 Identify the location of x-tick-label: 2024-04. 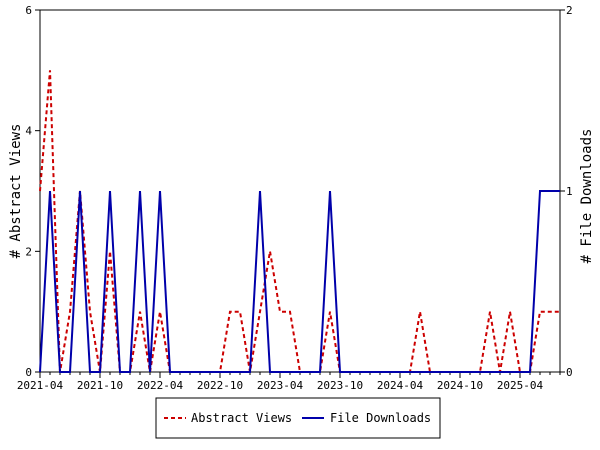
(400, 385).